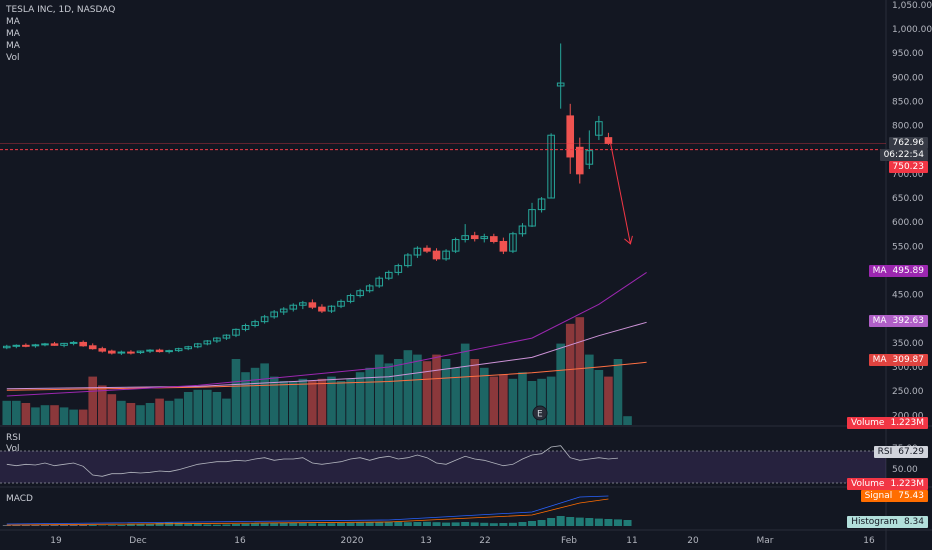  What do you see at coordinates (911, 452) in the screenshot?
I see `rsi-tag-value: 67.29` at bounding box center [911, 452].